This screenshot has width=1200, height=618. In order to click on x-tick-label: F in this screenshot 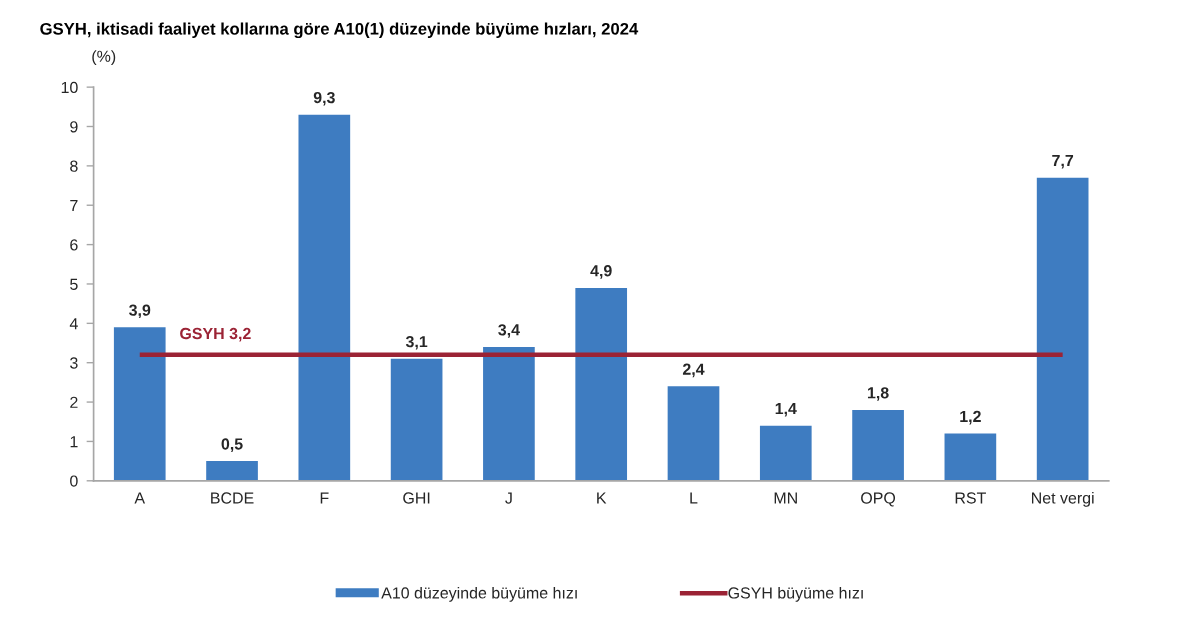, I will do `click(324, 498)`.